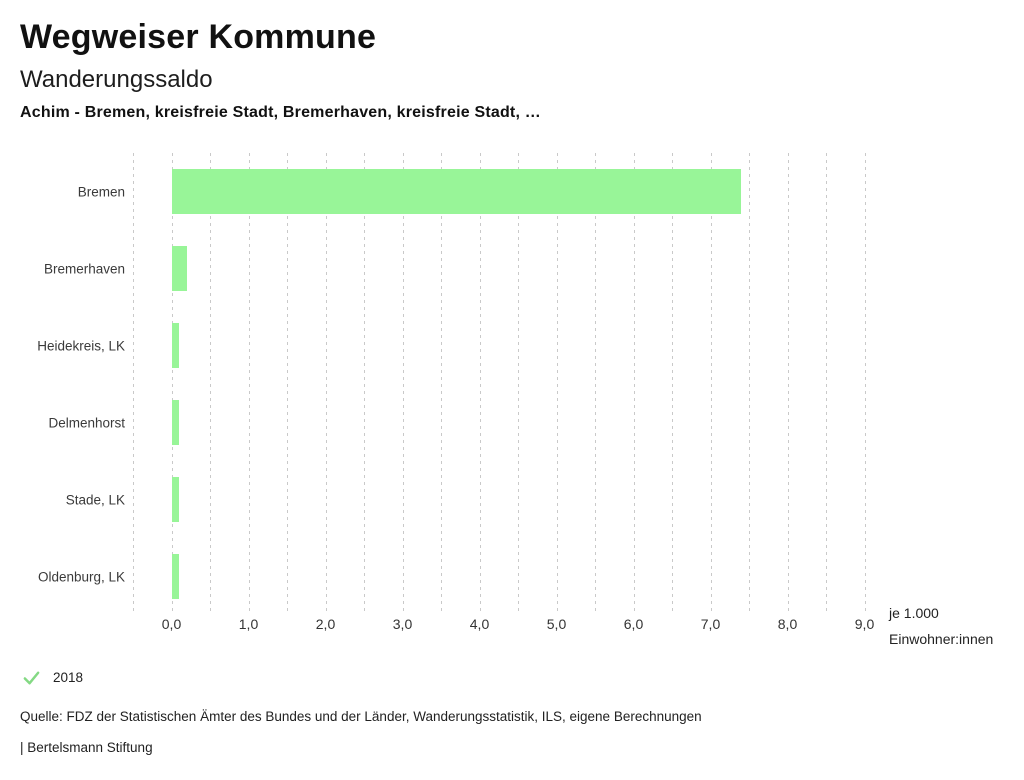  What do you see at coordinates (95, 499) in the screenshot?
I see `category-label: Stade, LK` at bounding box center [95, 499].